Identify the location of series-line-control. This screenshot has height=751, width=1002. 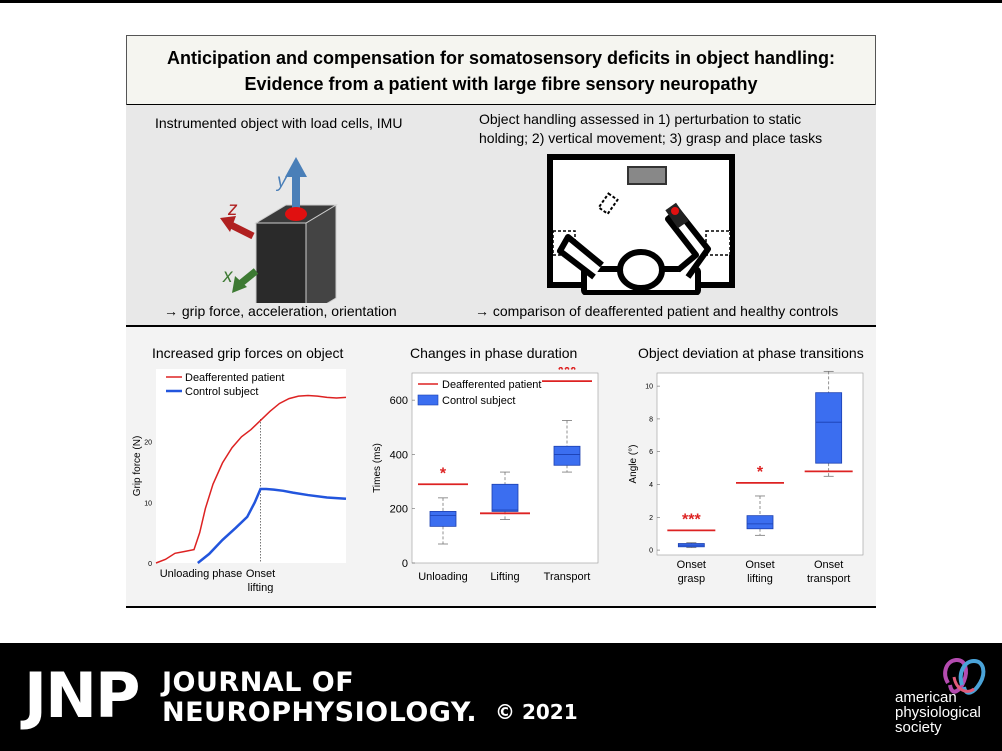
(272, 525).